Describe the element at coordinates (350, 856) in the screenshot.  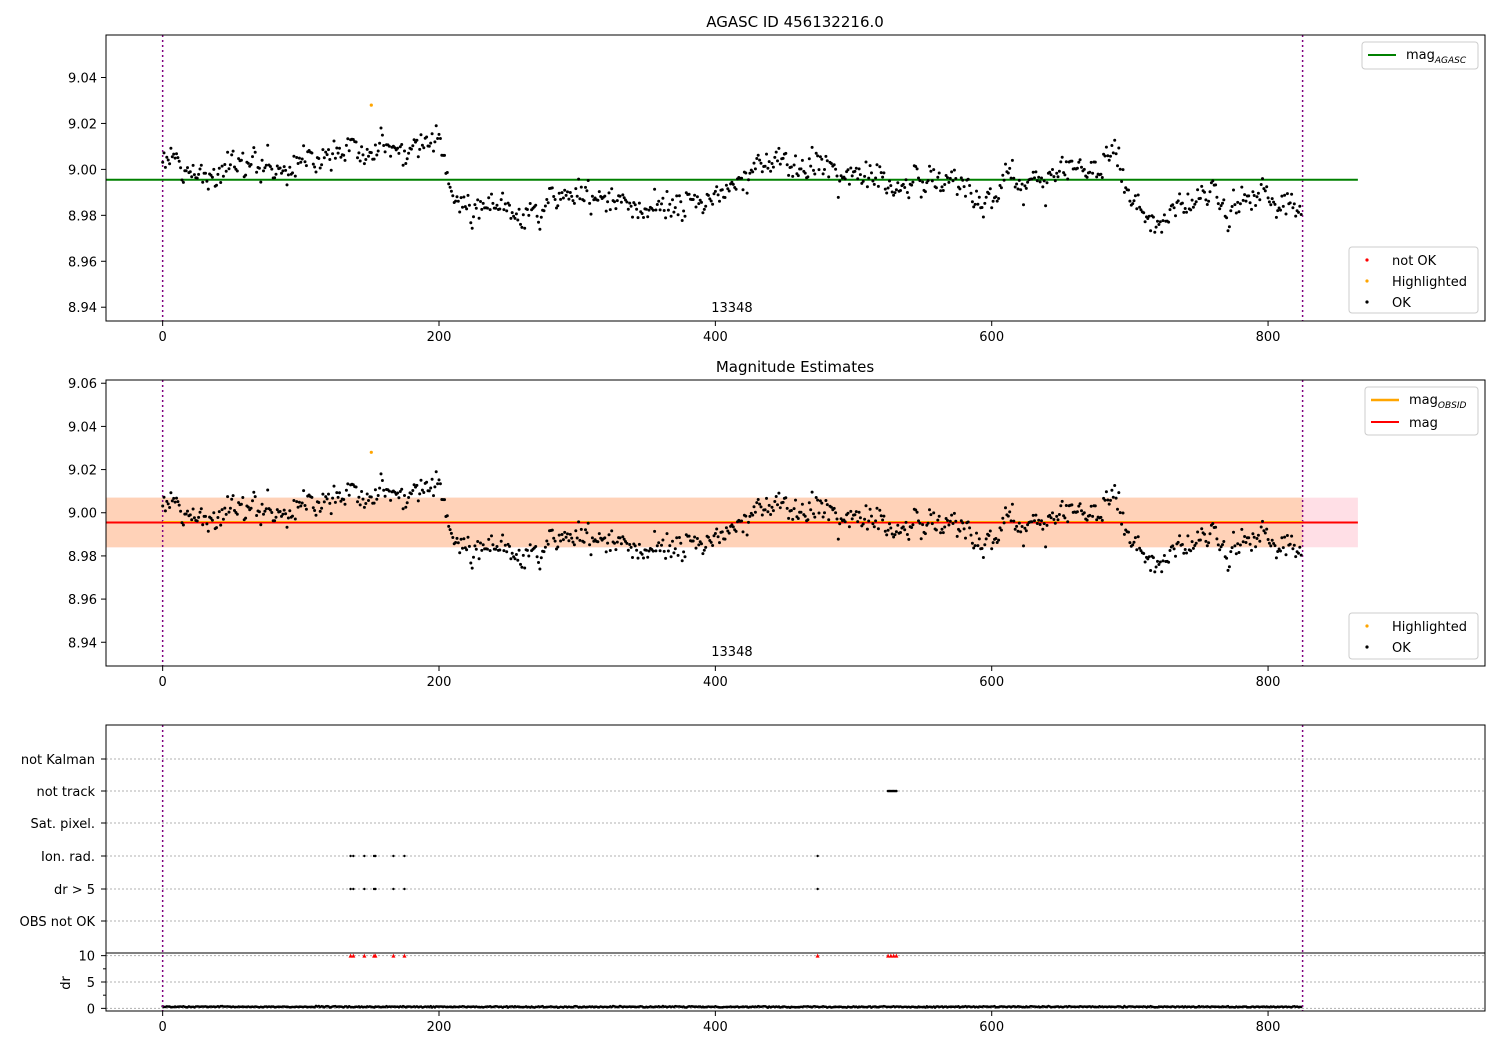
I see `flag-point-ion-rad` at that location.